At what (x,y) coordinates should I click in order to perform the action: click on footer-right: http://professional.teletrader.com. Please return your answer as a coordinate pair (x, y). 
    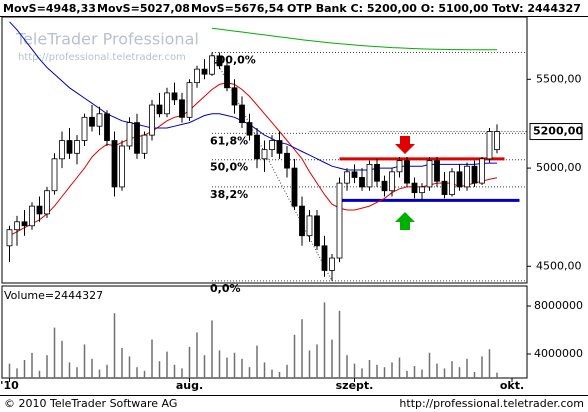
    Looking at the image, I should click on (491, 403).